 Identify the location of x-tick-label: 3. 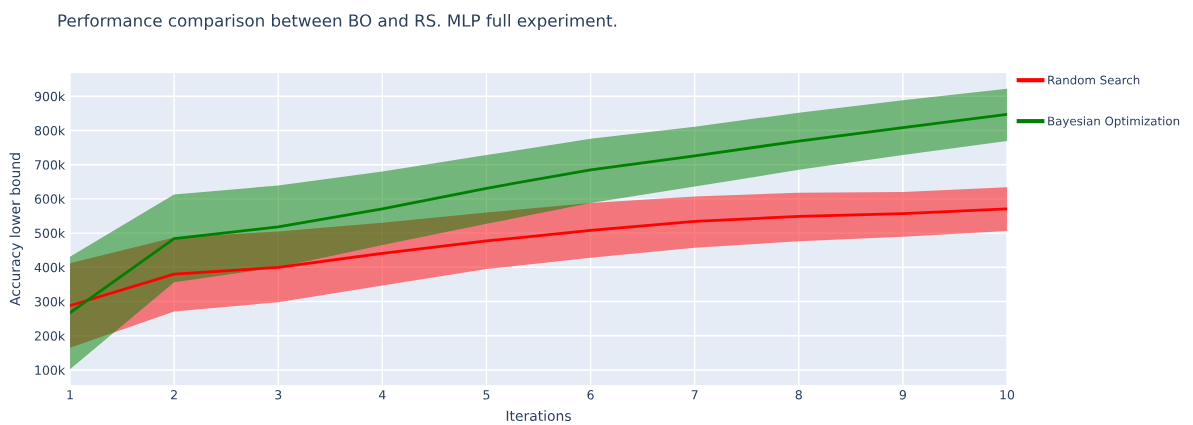
(278, 395).